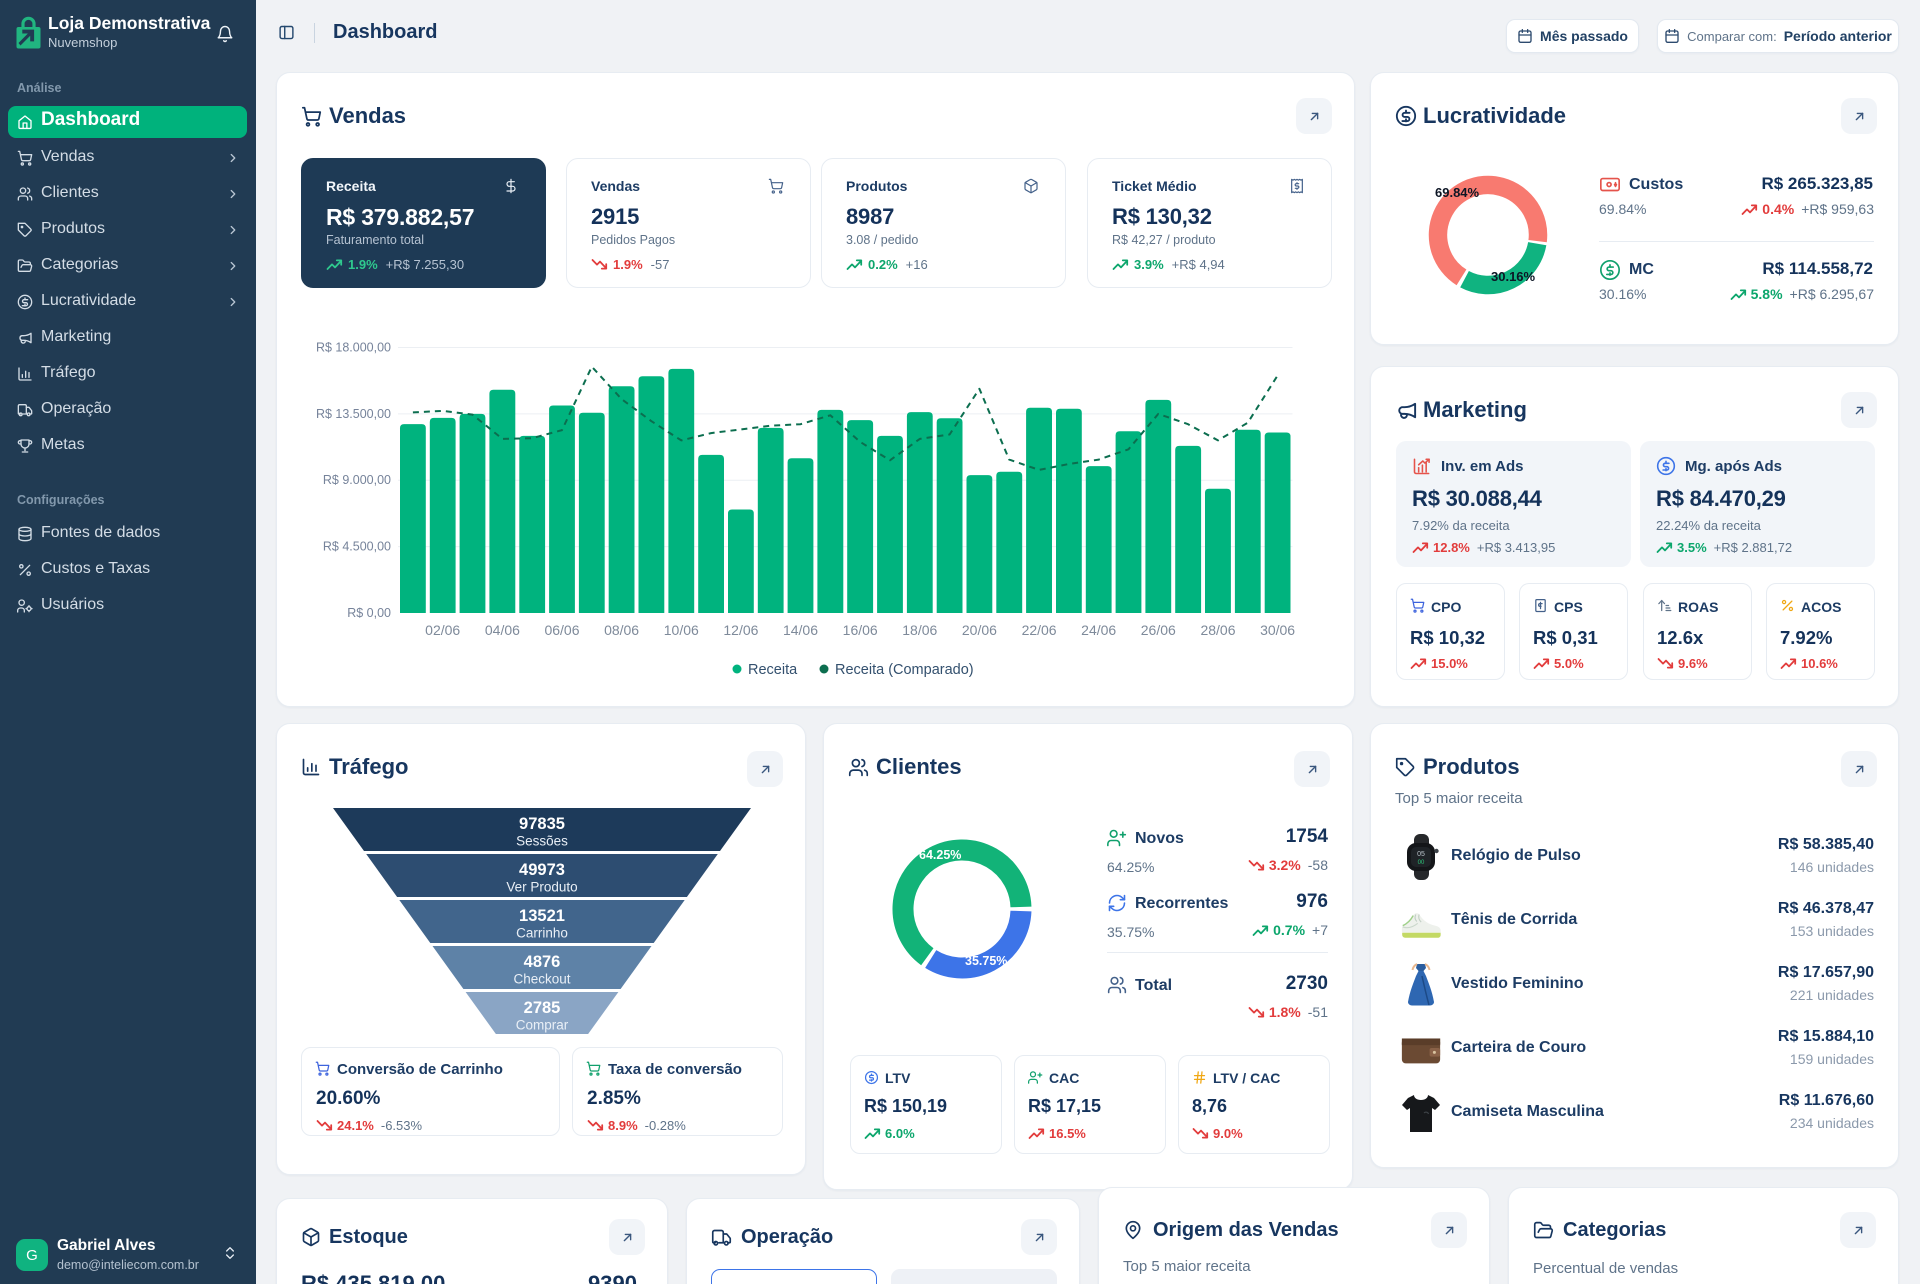  What do you see at coordinates (542, 841) in the screenshot?
I see `svg-text: Sessões` at bounding box center [542, 841].